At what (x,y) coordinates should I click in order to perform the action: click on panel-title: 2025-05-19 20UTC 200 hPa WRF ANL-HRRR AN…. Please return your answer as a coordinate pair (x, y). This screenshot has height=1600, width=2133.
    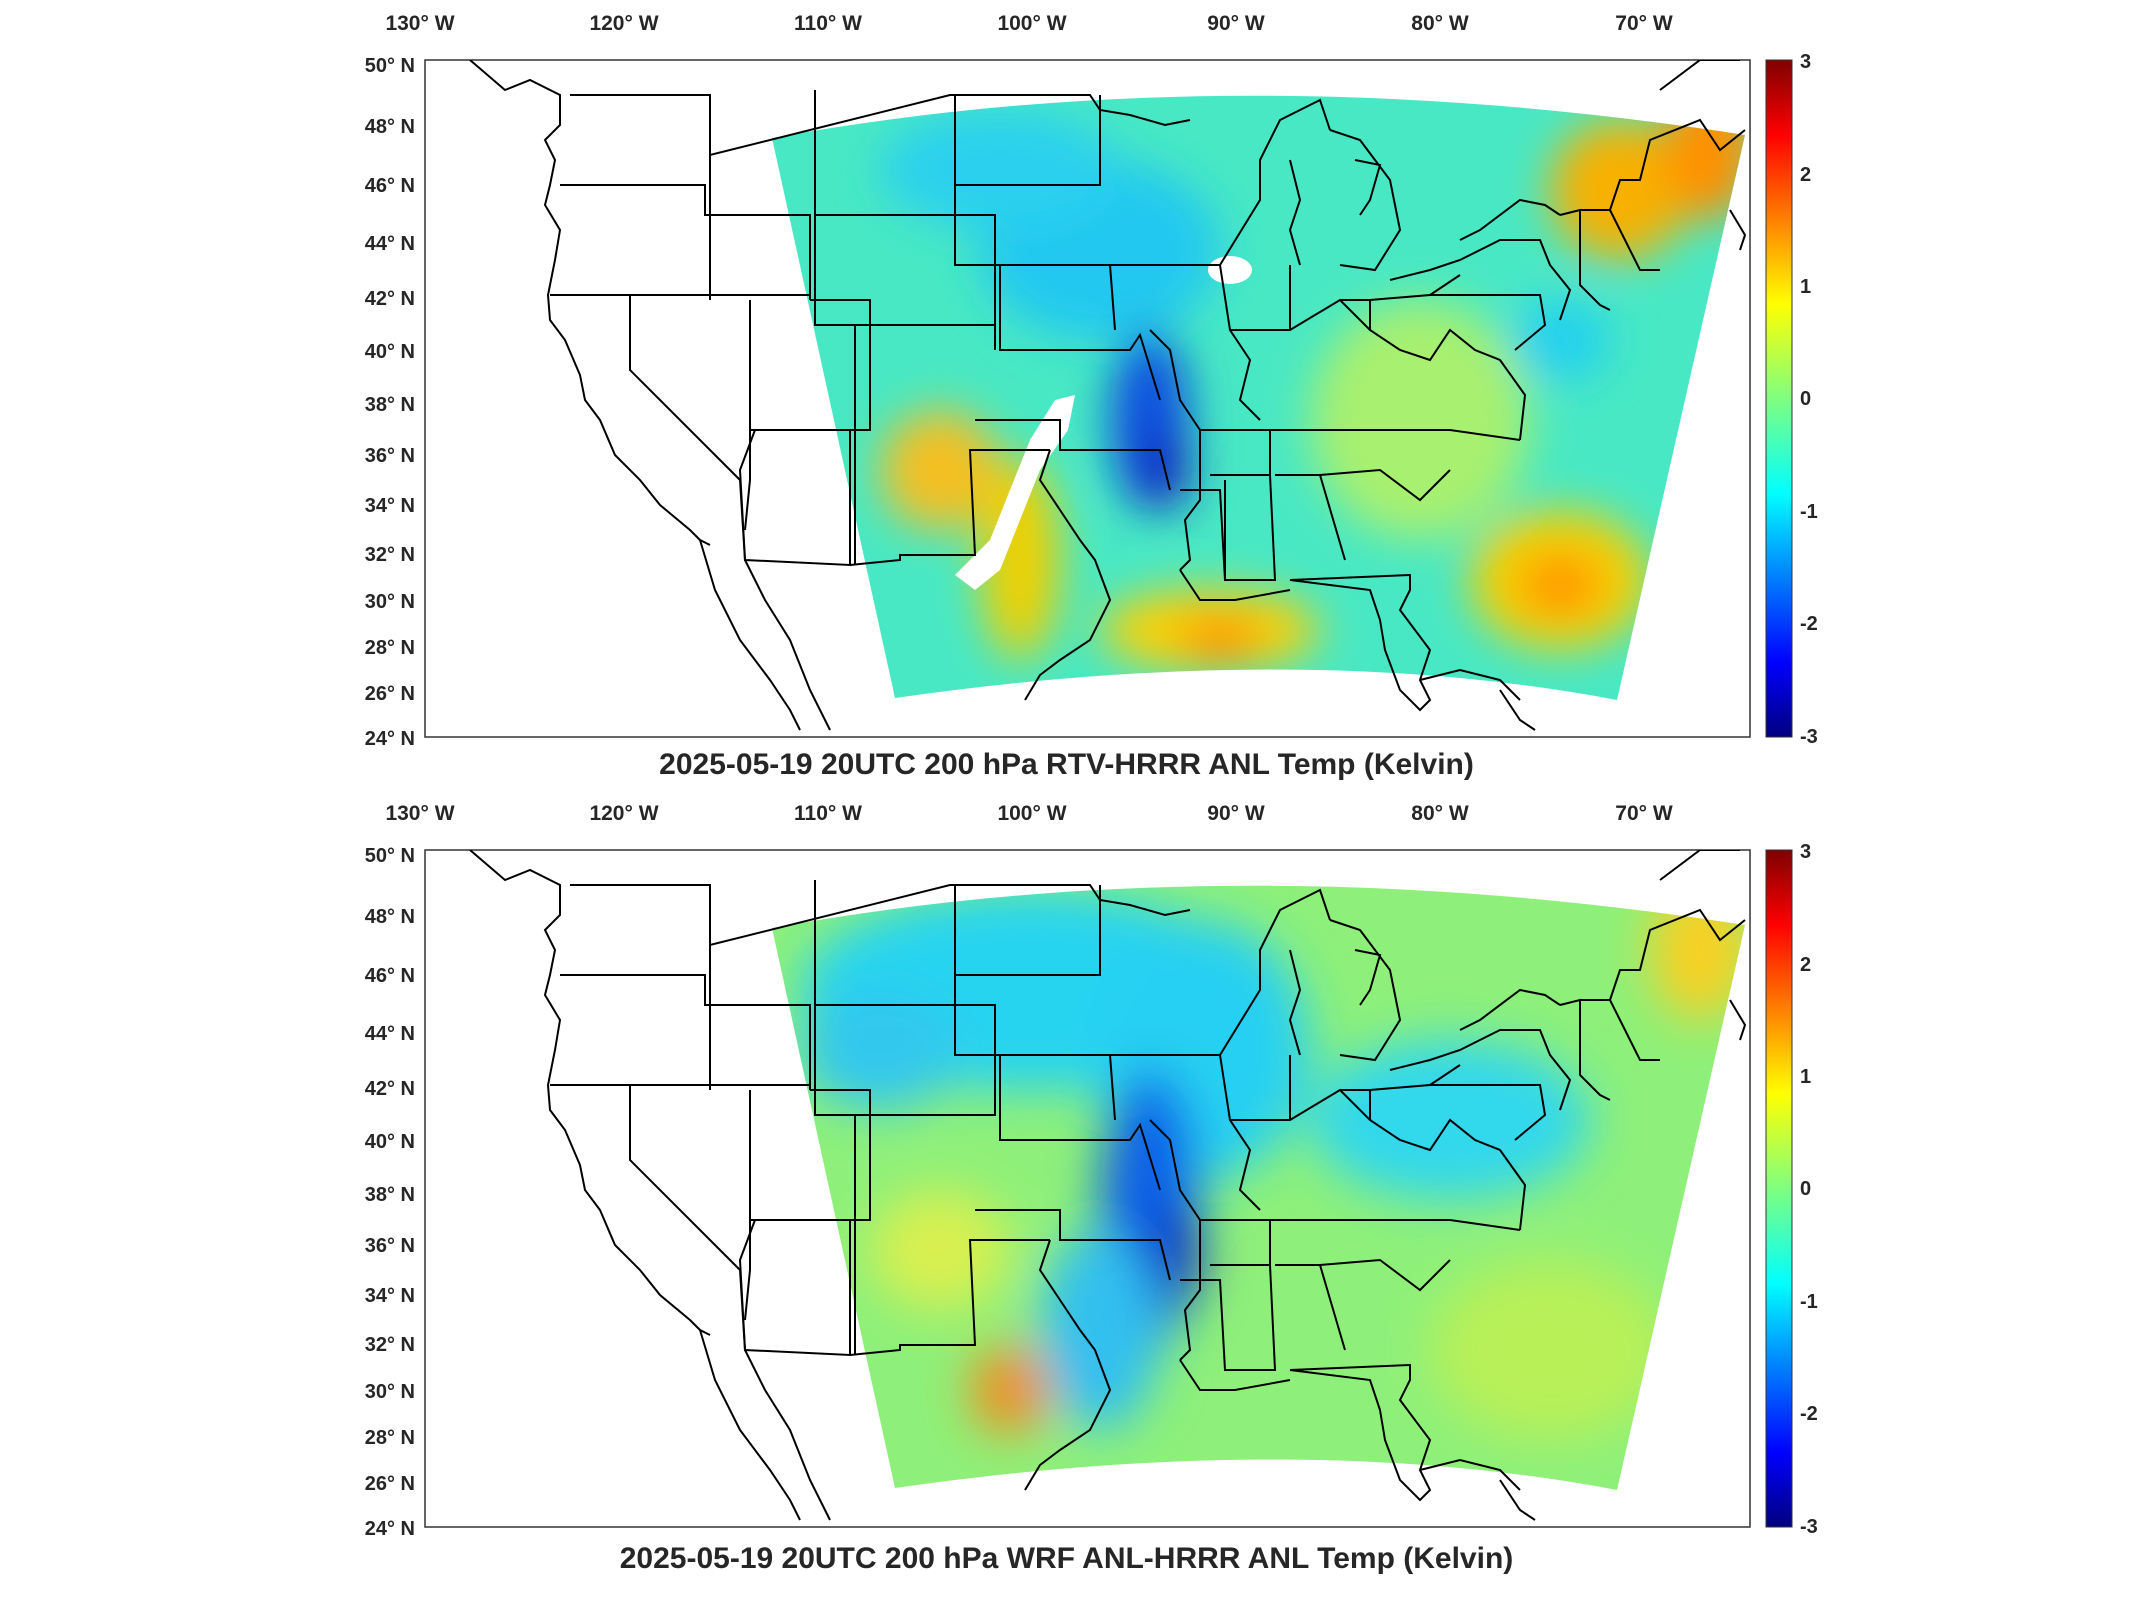
    Looking at the image, I should click on (1066, 1558).